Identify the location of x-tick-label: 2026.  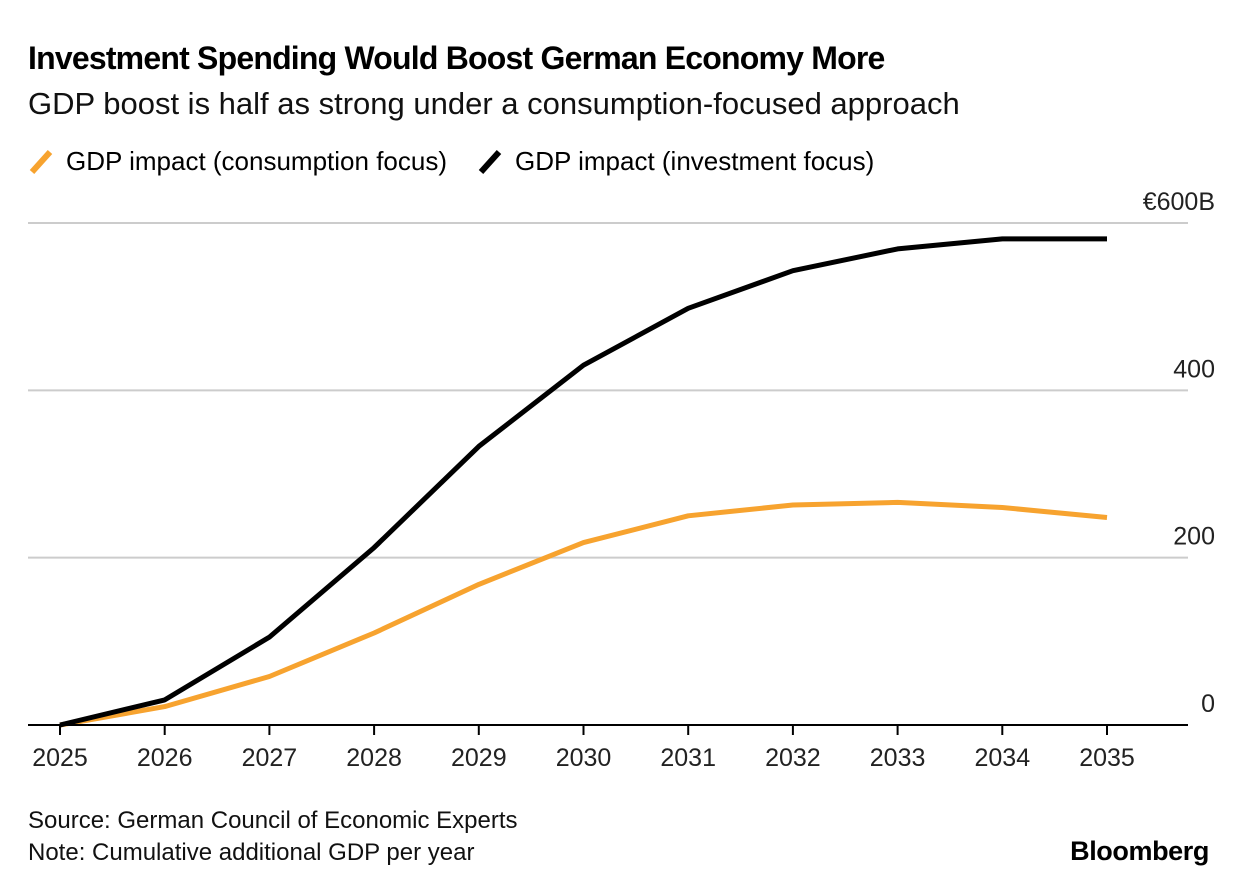
(165, 758).